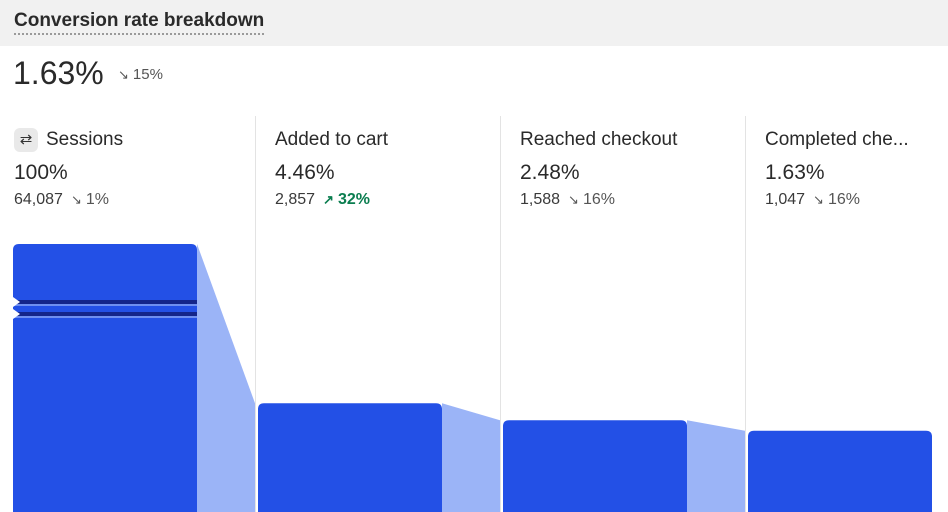 Image resolution: width=948 pixels, height=512 pixels. I want to click on stage-count: 1,588, so click(540, 199).